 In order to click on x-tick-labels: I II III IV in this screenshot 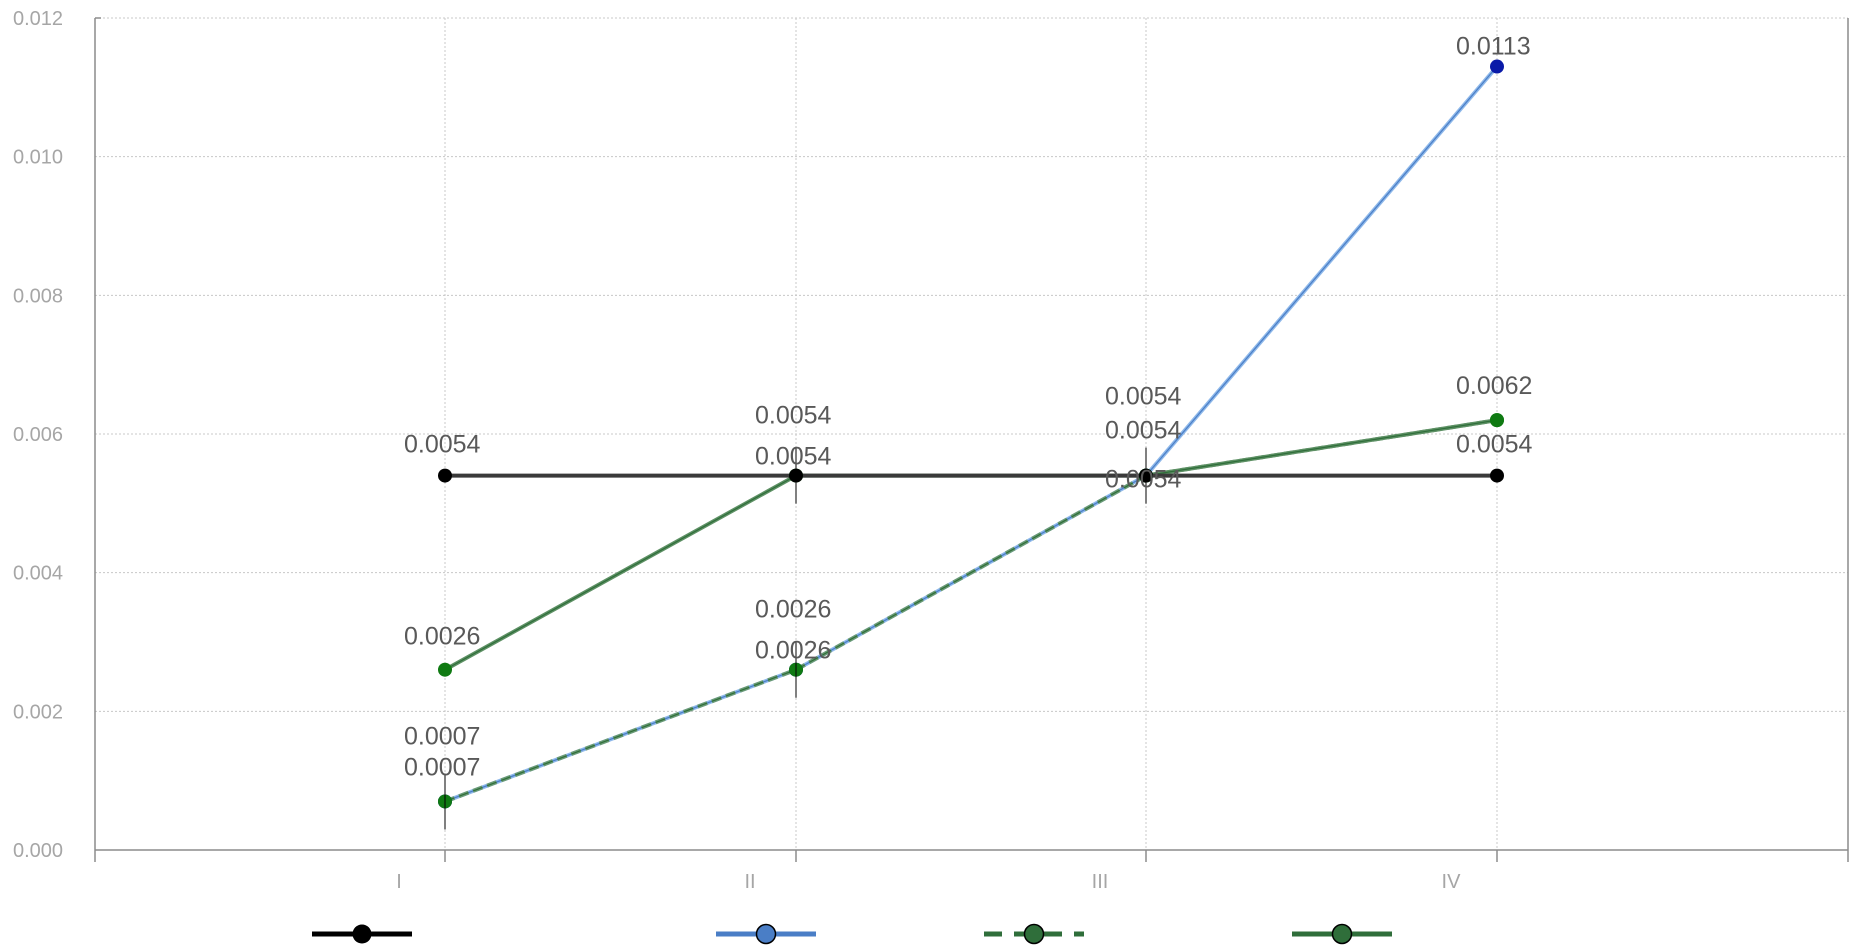, I will do `click(928, 882)`.